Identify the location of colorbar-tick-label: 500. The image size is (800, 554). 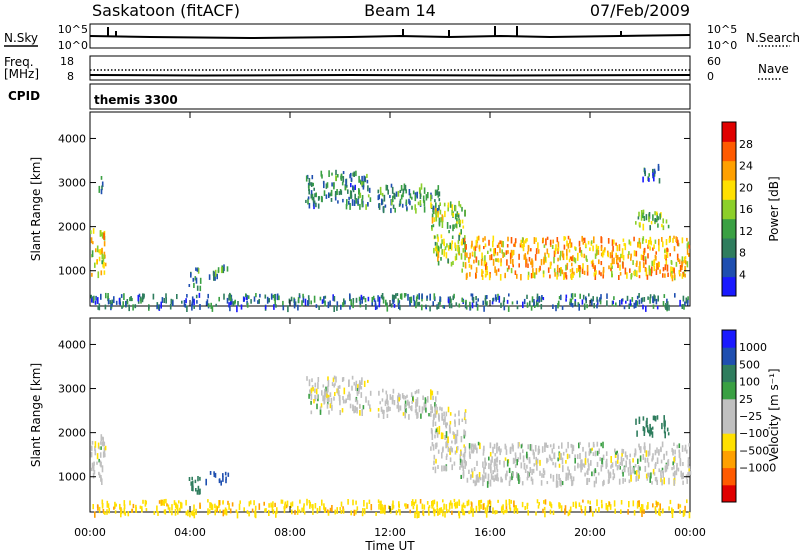
(749, 364).